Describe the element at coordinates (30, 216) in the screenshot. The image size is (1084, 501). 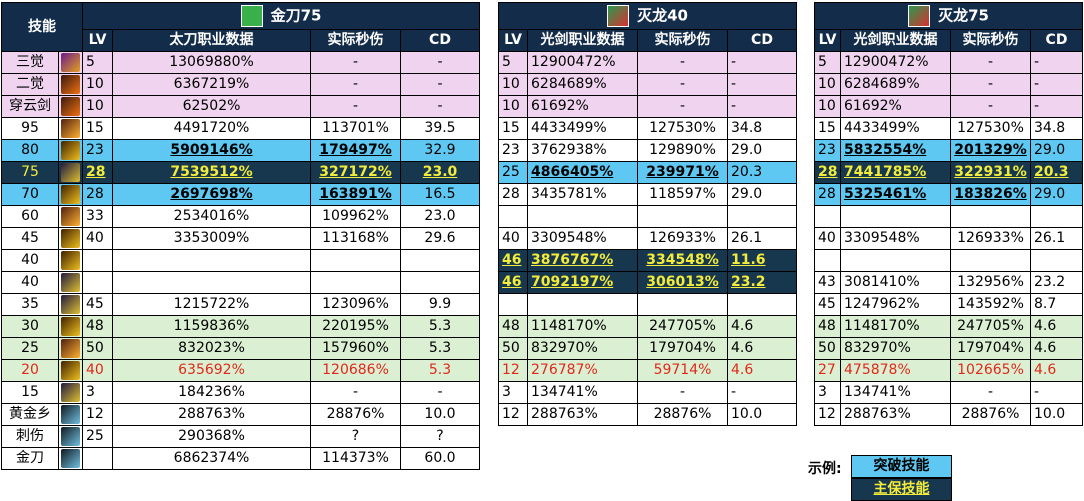
I see `skill-name: 60` at that location.